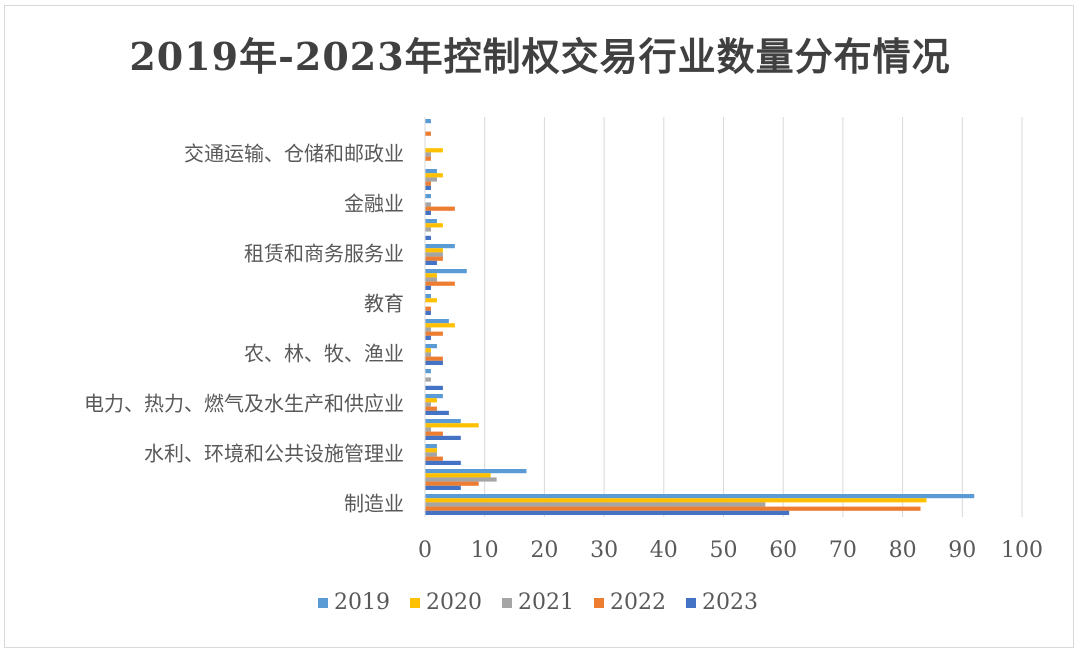 The image size is (1080, 653). What do you see at coordinates (425, 550) in the screenshot?
I see `x-tick-label: 0` at bounding box center [425, 550].